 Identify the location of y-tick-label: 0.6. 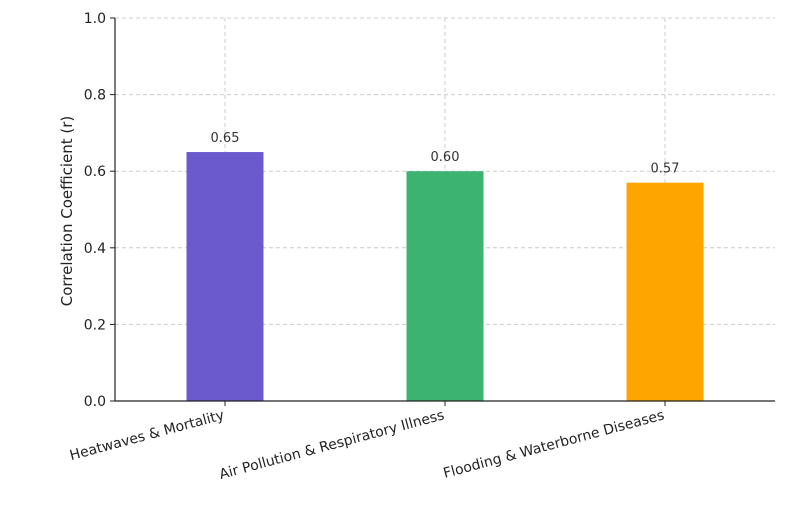
(95, 172).